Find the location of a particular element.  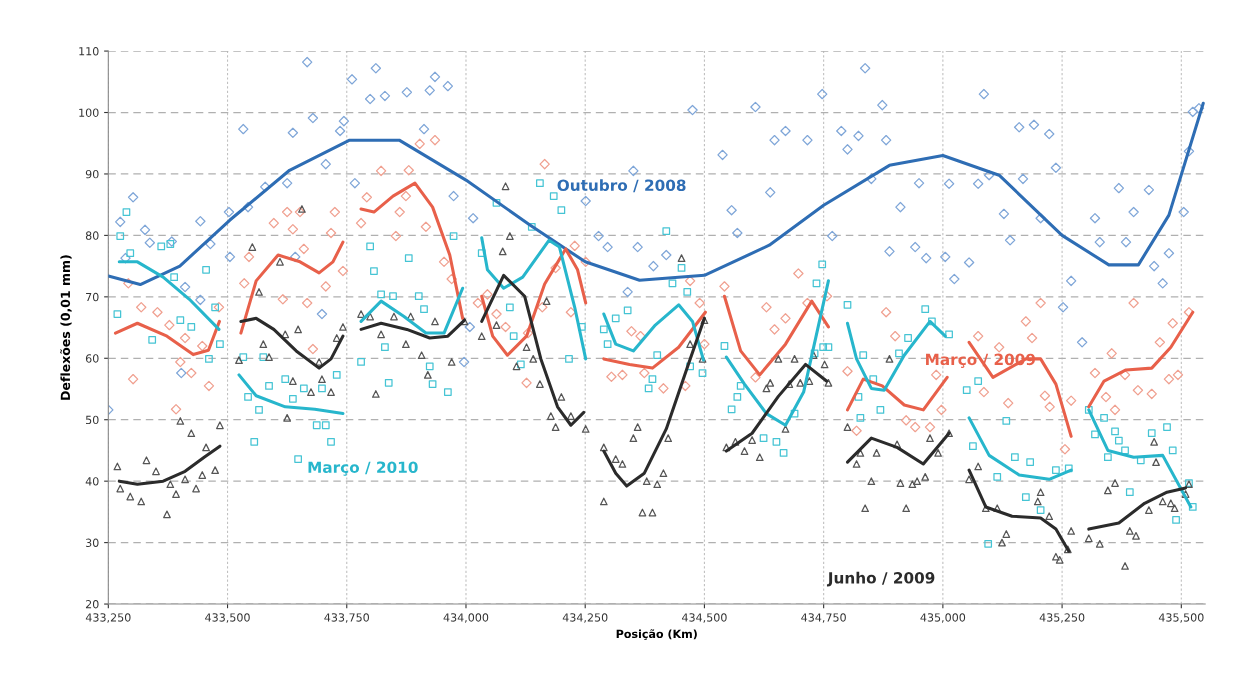

text: Junho / 2009 is located at coordinates (880, 579).